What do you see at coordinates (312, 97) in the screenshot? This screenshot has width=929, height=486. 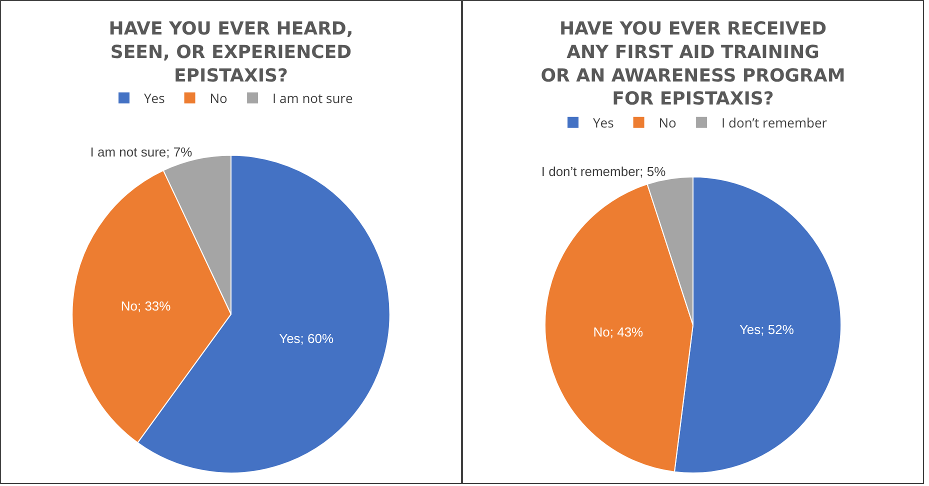 I see `legend-label: I am not sure` at bounding box center [312, 97].